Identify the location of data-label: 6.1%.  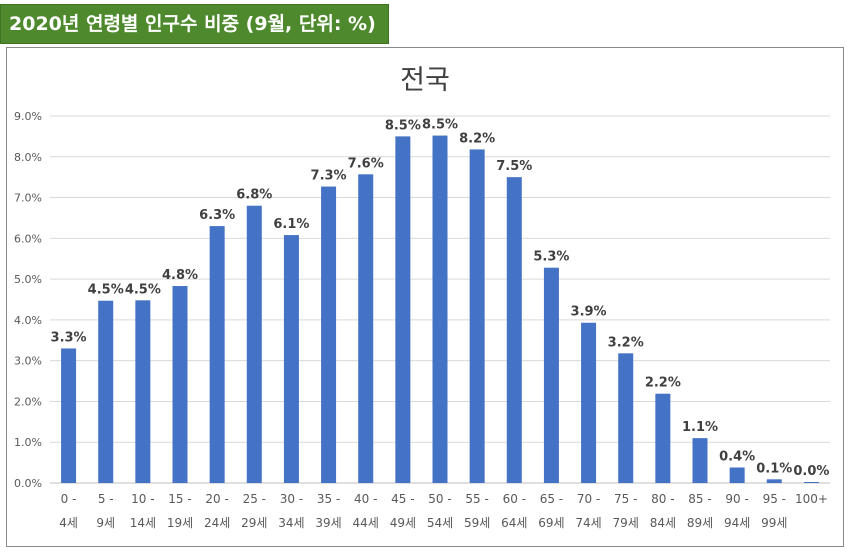
(291, 224).